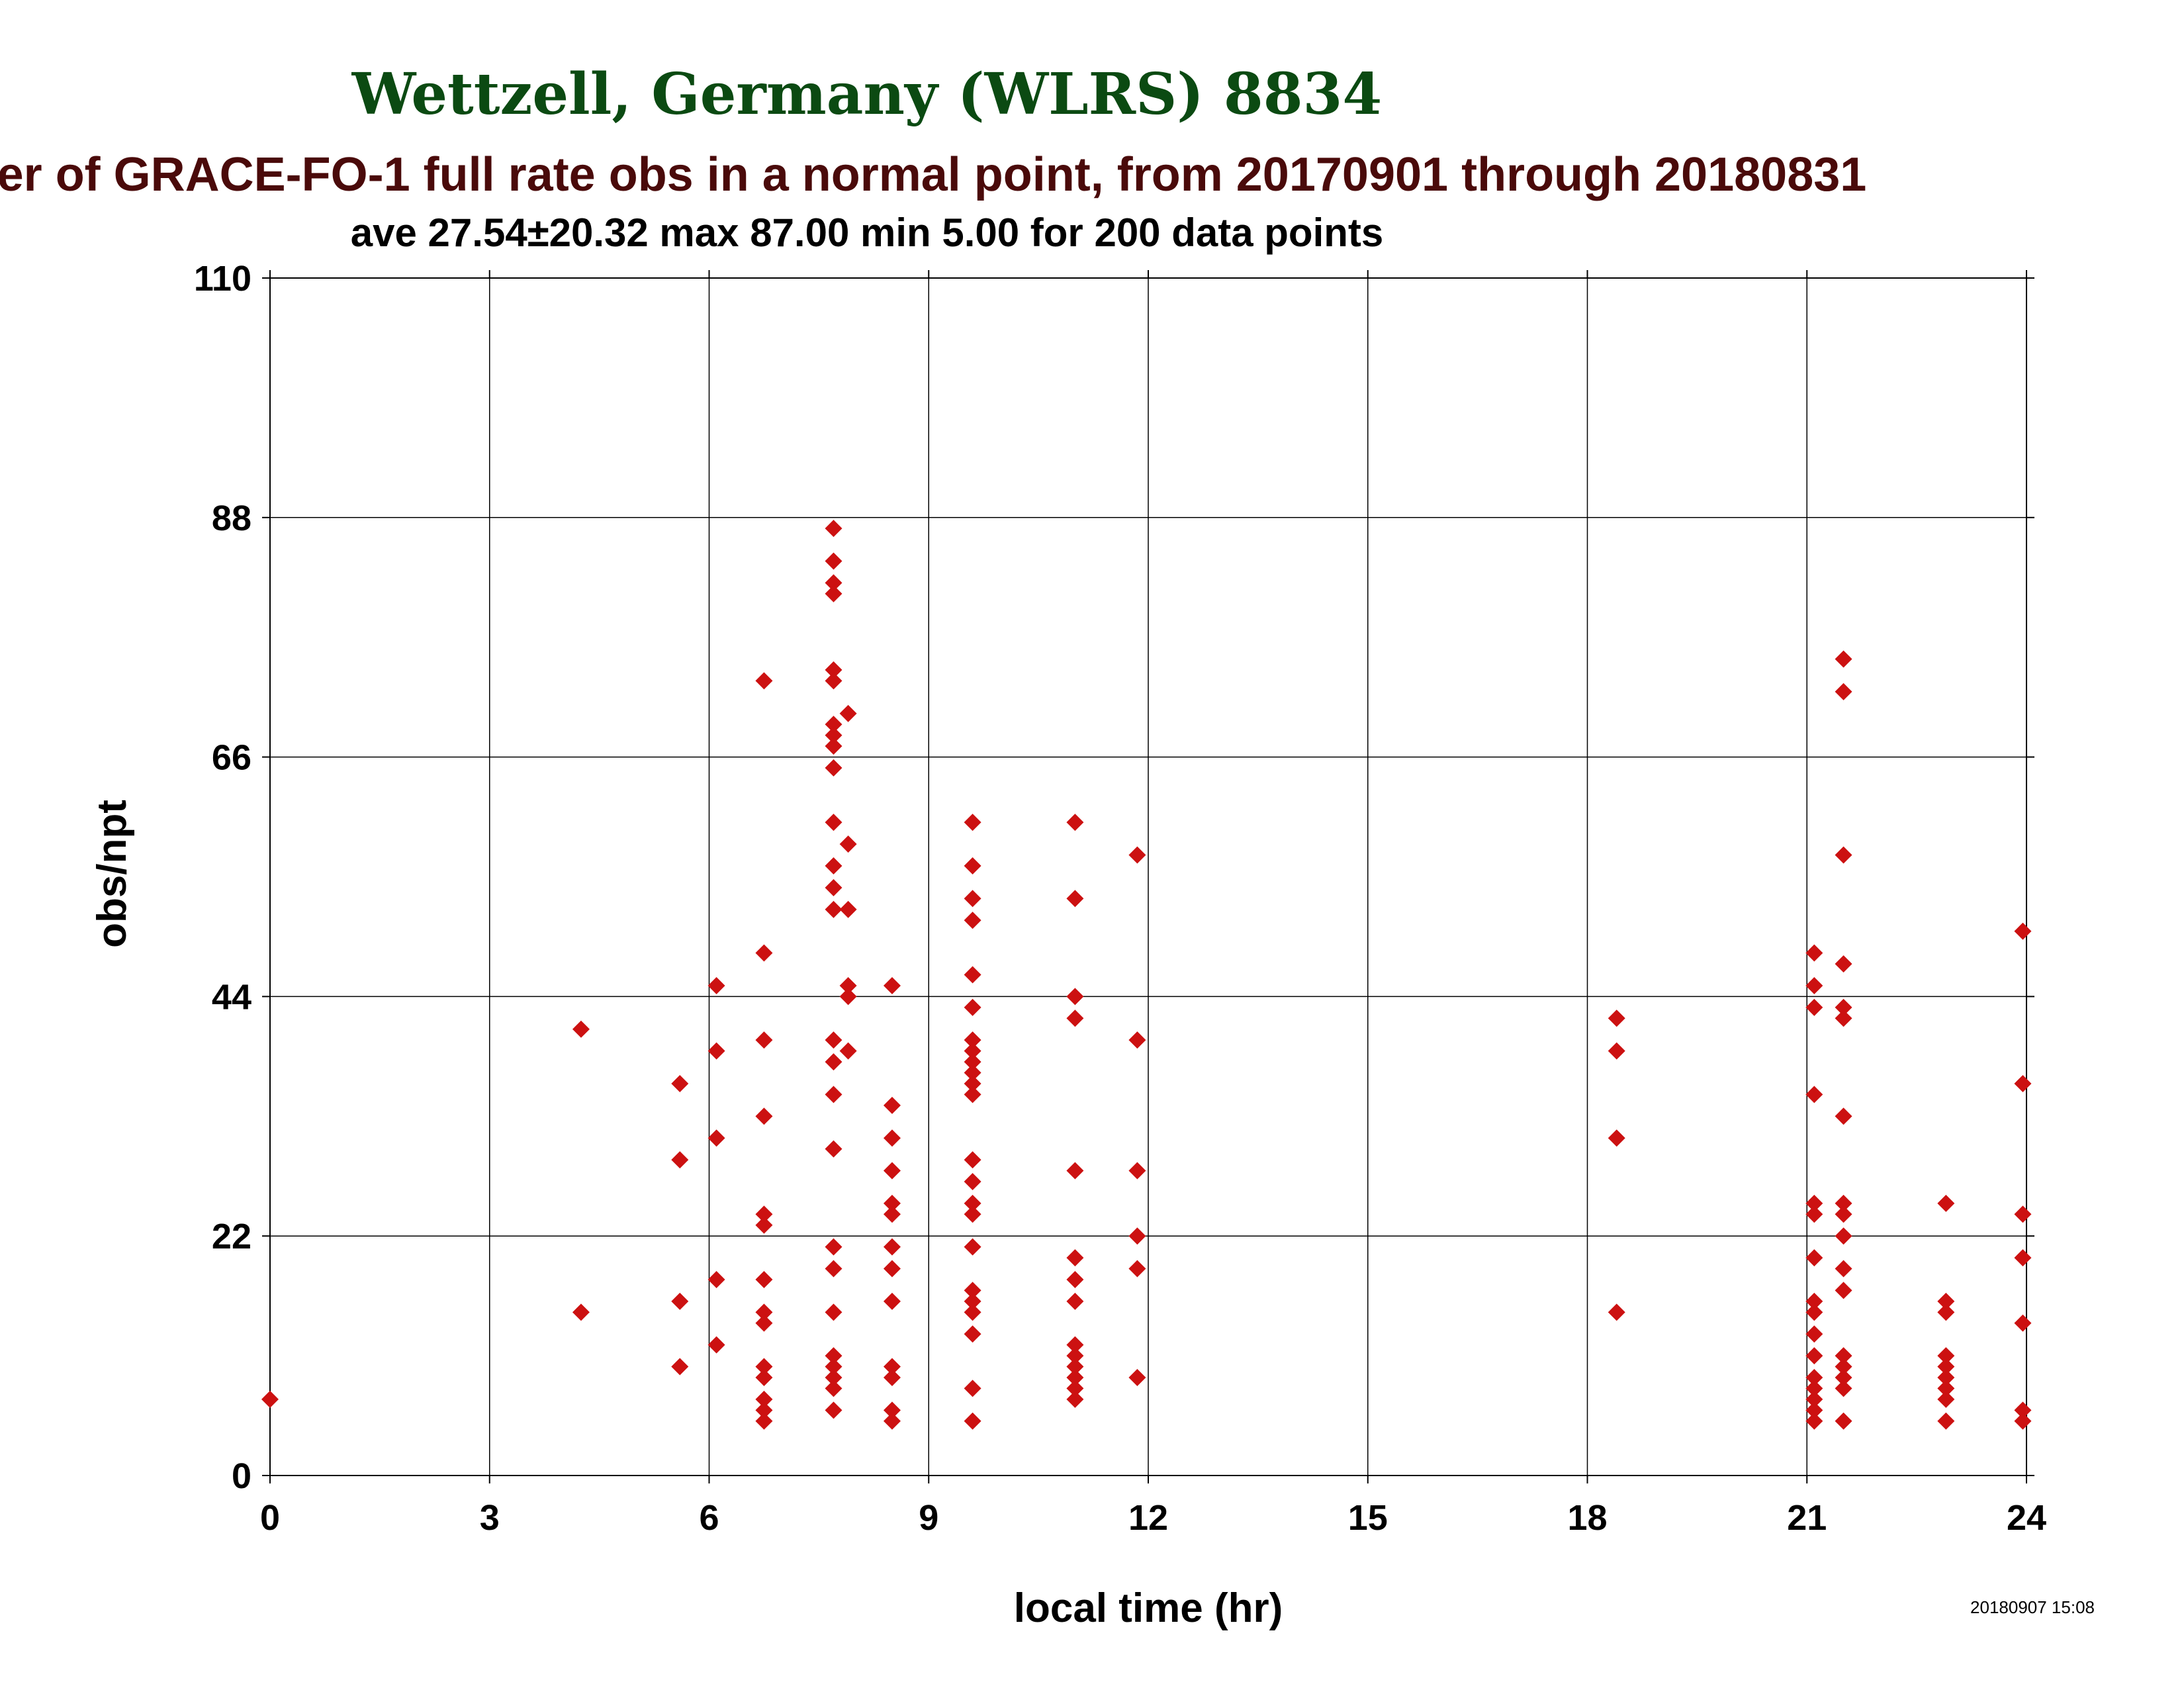  Describe the element at coordinates (2033, 1607) in the screenshot. I see `timestamp: 20180907 15:08` at that location.